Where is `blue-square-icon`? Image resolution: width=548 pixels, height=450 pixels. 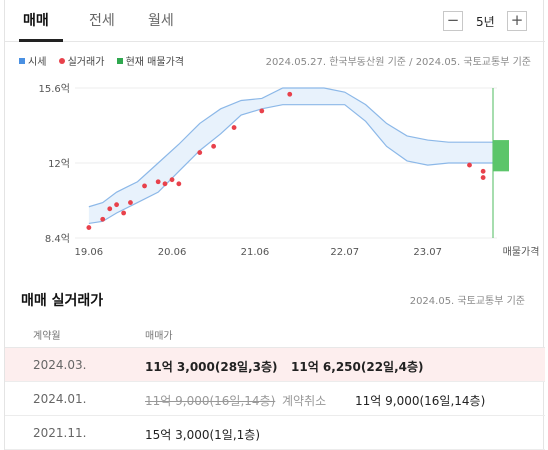
blue-square-icon is located at coordinates (22, 61).